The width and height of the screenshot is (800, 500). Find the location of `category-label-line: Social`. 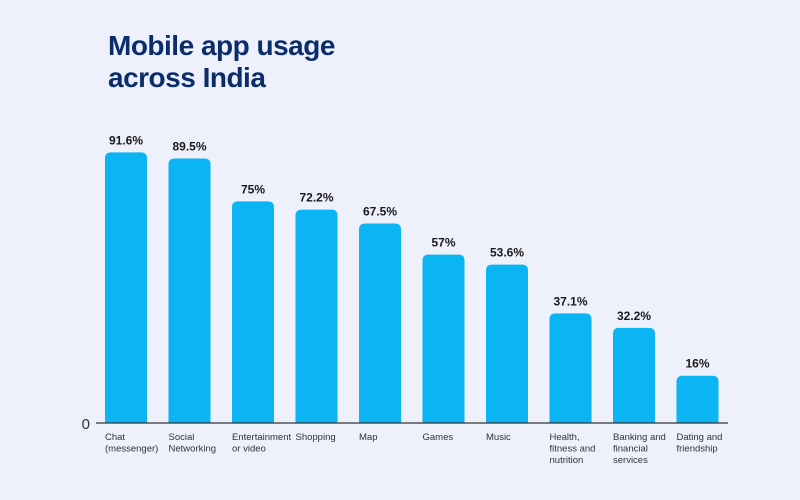

category-label-line: Social is located at coordinates (182, 437).